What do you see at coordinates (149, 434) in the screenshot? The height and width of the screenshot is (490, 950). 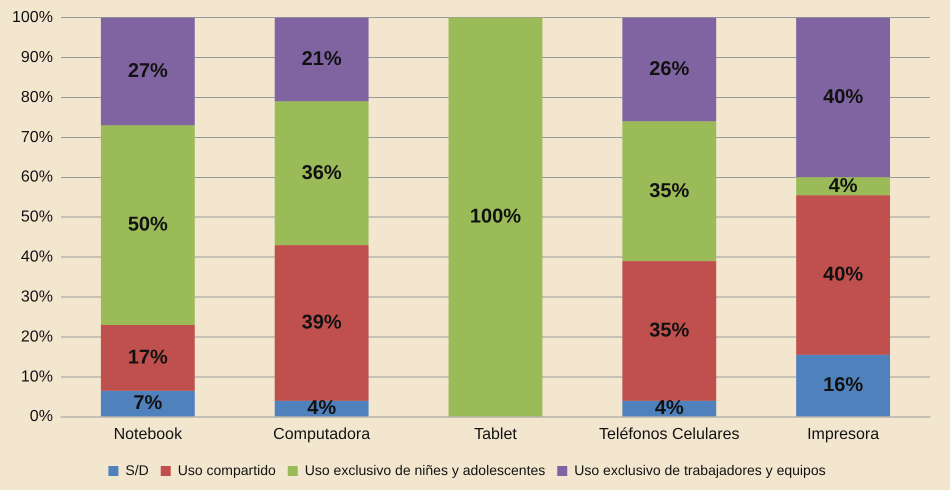 I see `x-tick-label: Notebook` at bounding box center [149, 434].